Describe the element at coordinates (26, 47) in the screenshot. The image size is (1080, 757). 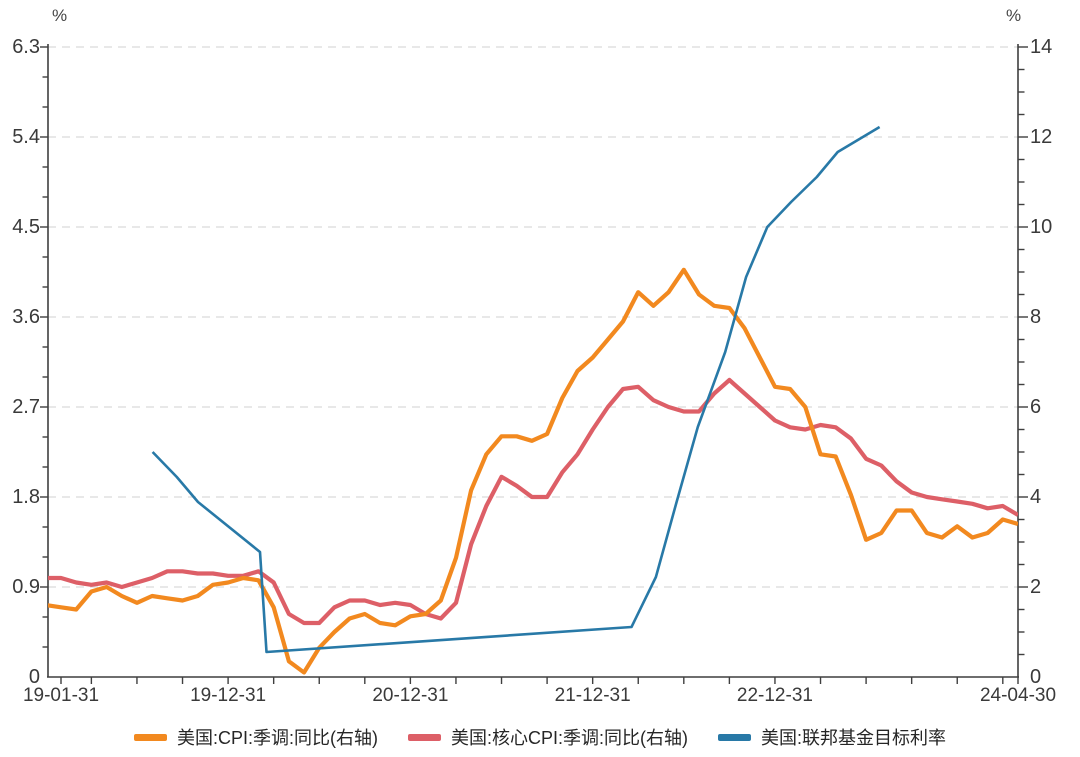
I see `y-left-tick-label: 6.3` at that location.